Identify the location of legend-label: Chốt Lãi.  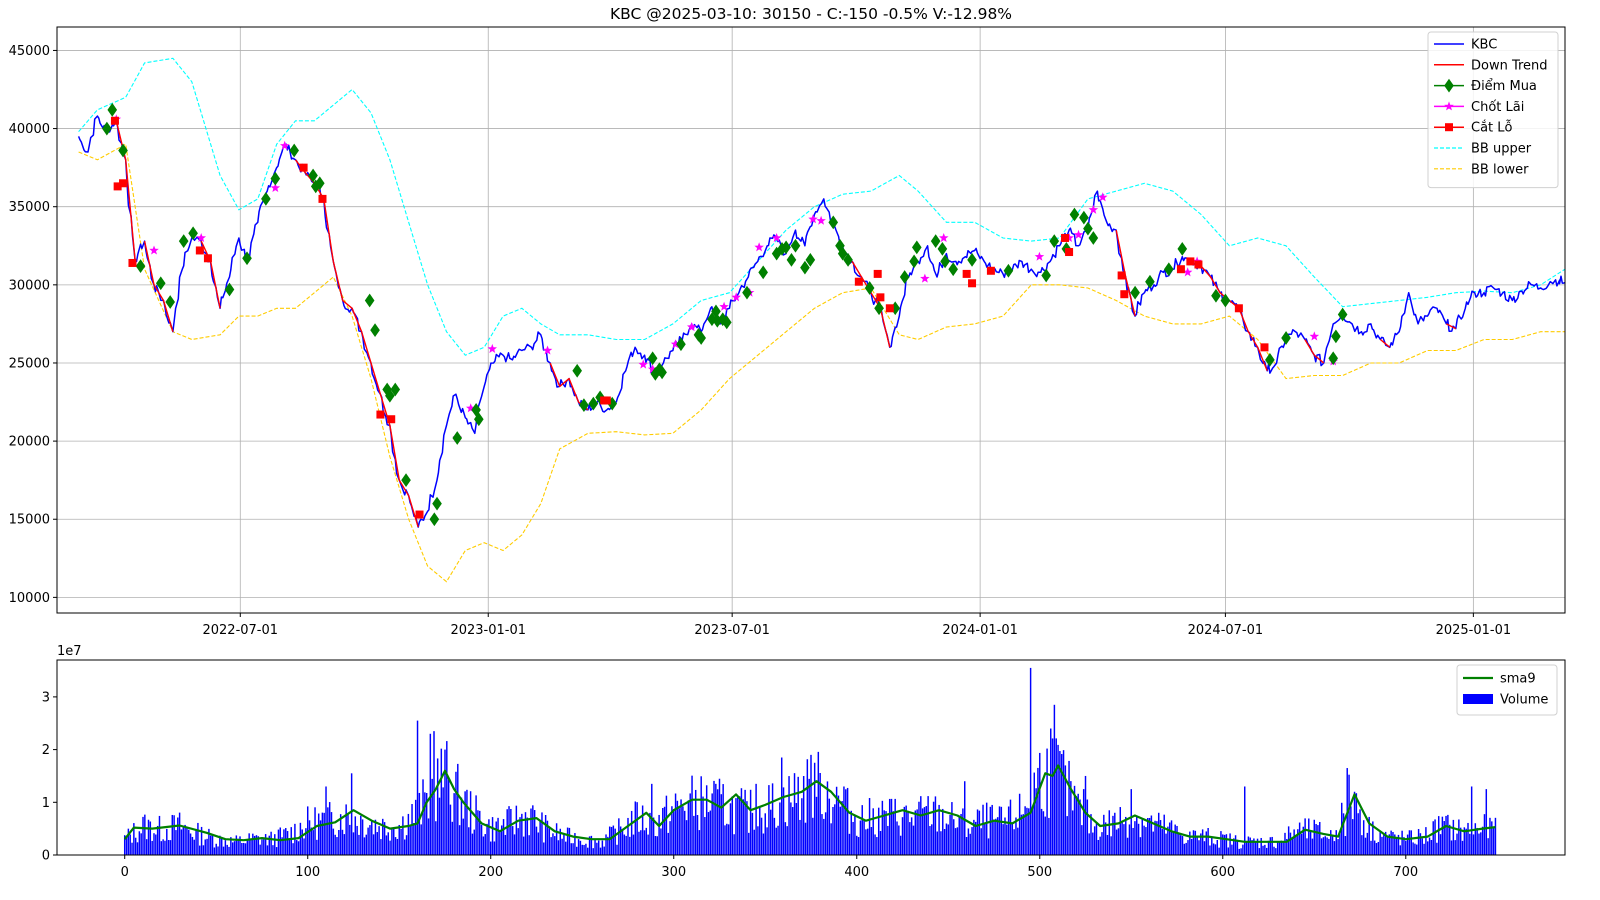
(1497, 107).